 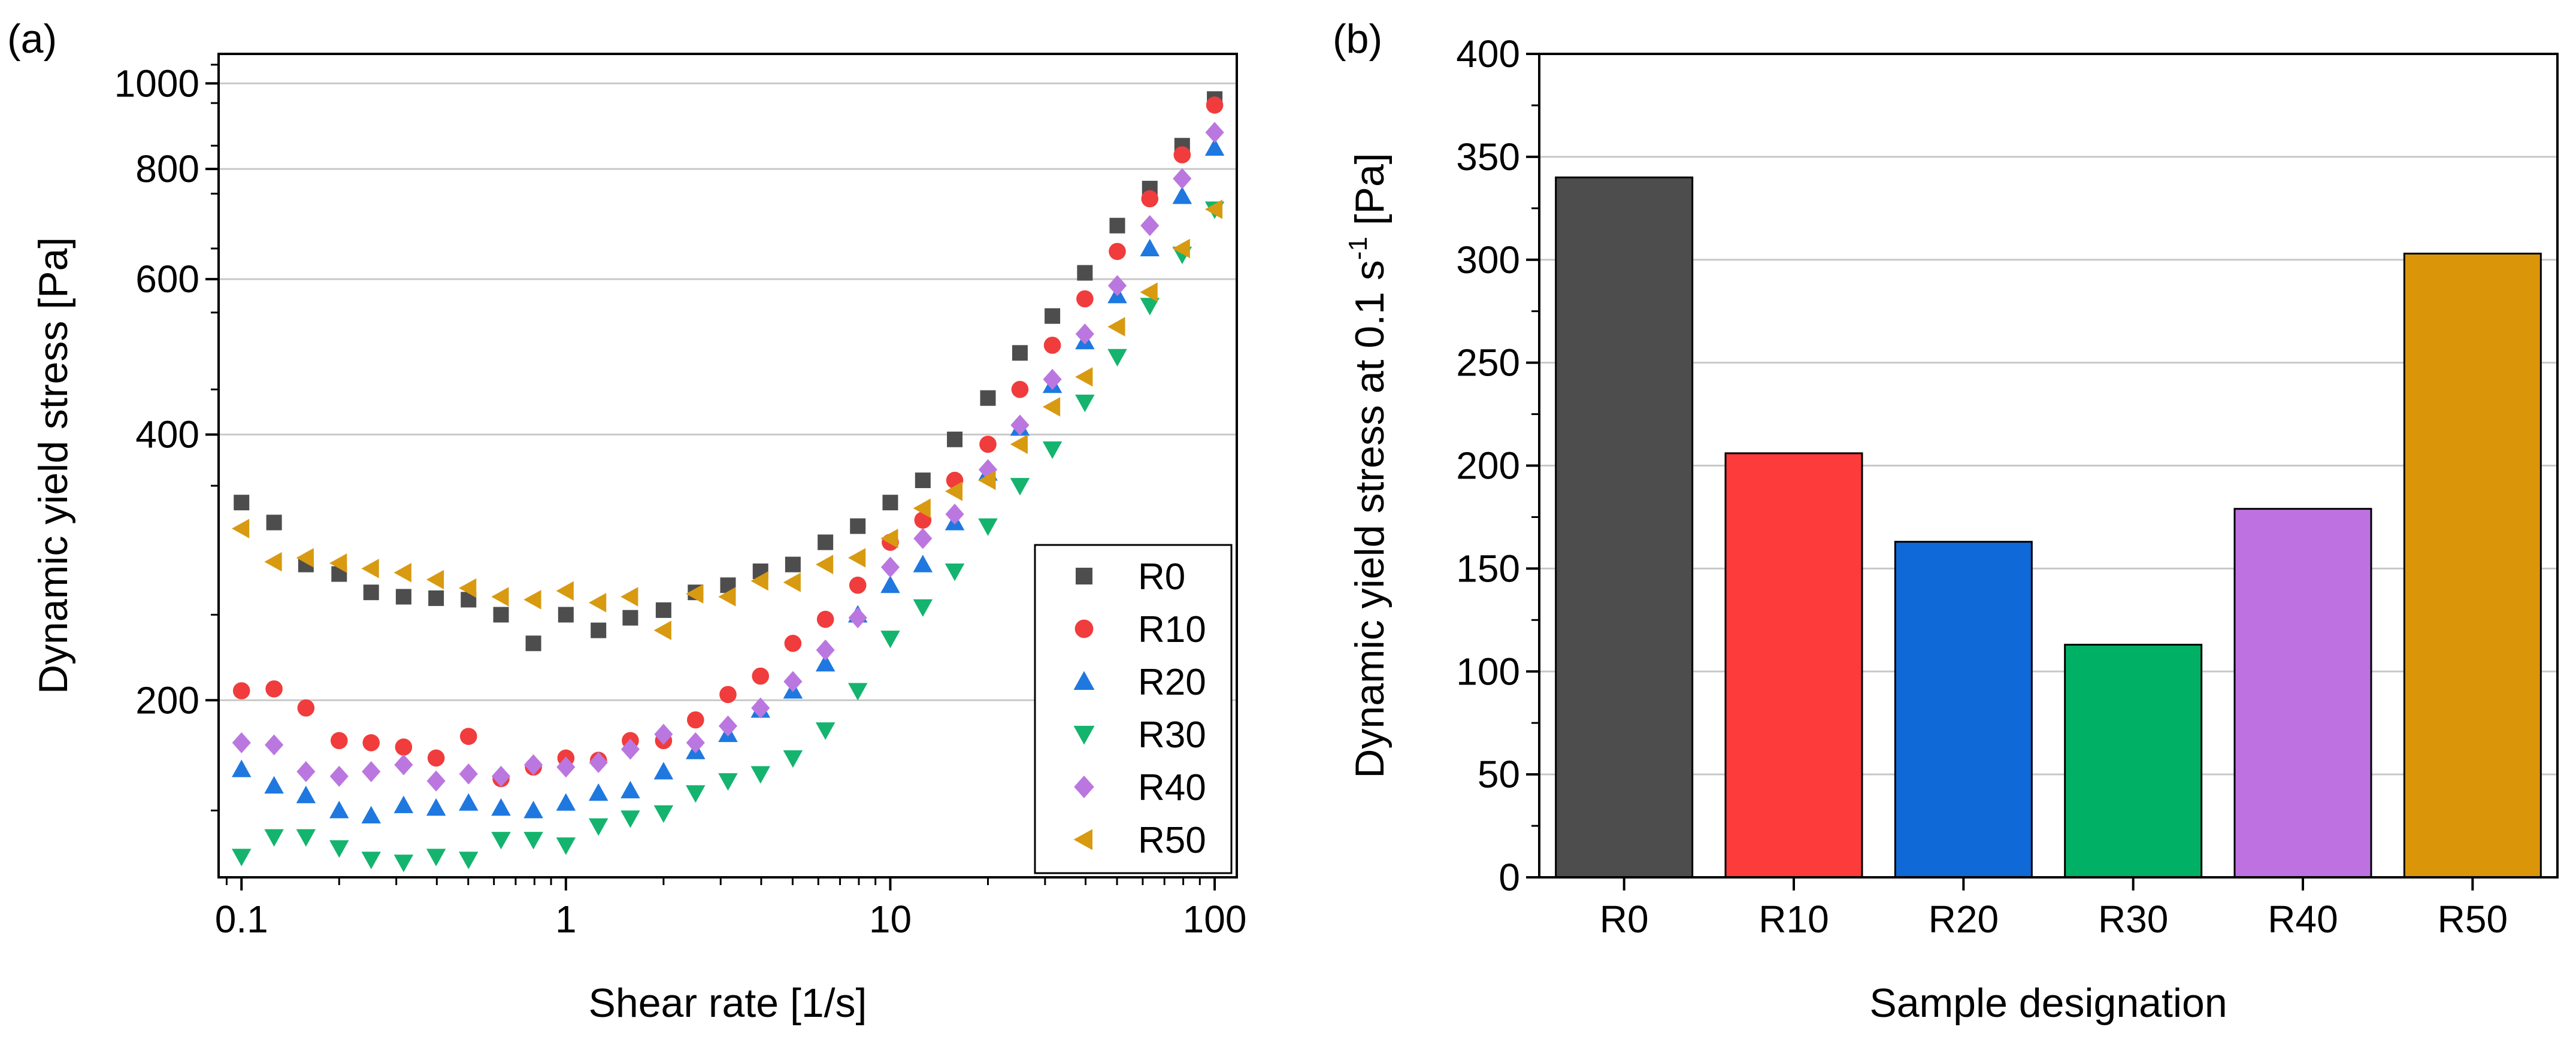 What do you see at coordinates (1084, 576) in the screenshot?
I see `legend-marker-r0` at bounding box center [1084, 576].